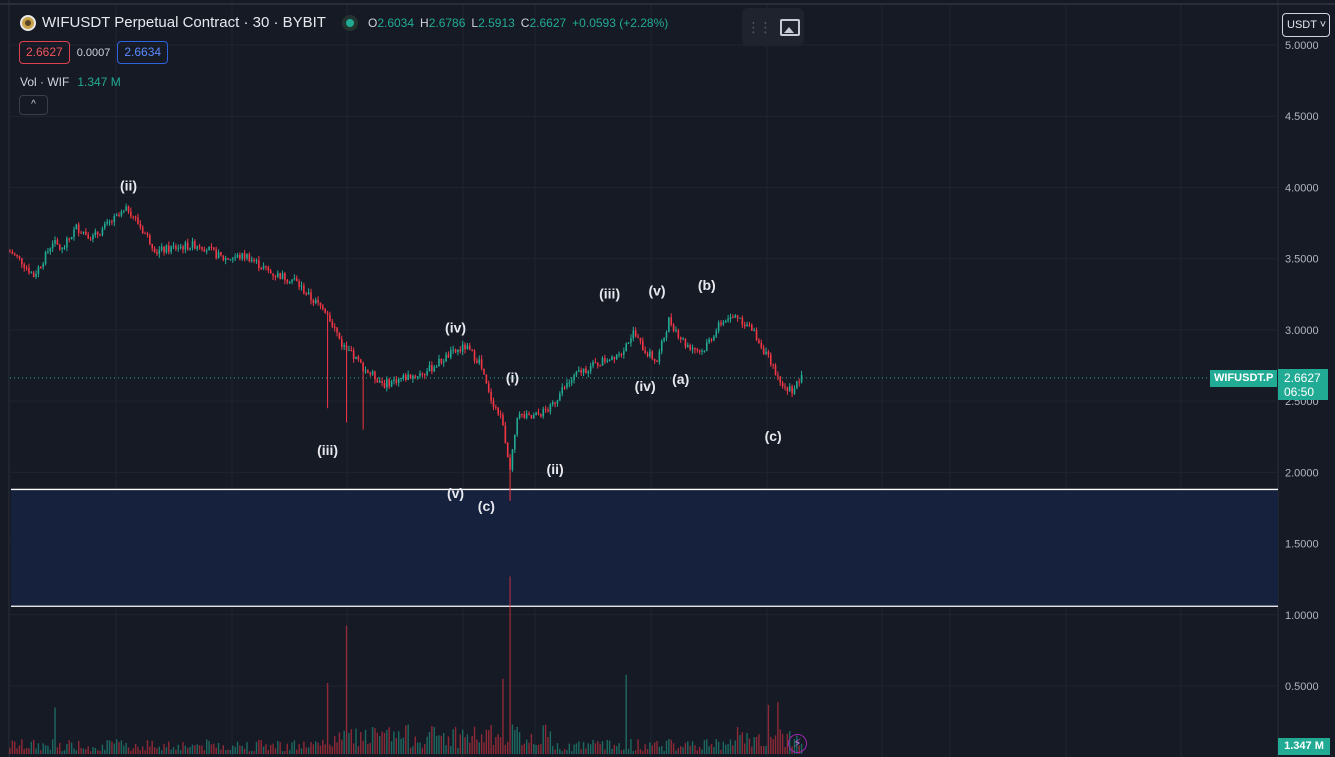 This screenshot has height=757, width=1335. I want to click on buy-button: 2.6634, so click(143, 52).